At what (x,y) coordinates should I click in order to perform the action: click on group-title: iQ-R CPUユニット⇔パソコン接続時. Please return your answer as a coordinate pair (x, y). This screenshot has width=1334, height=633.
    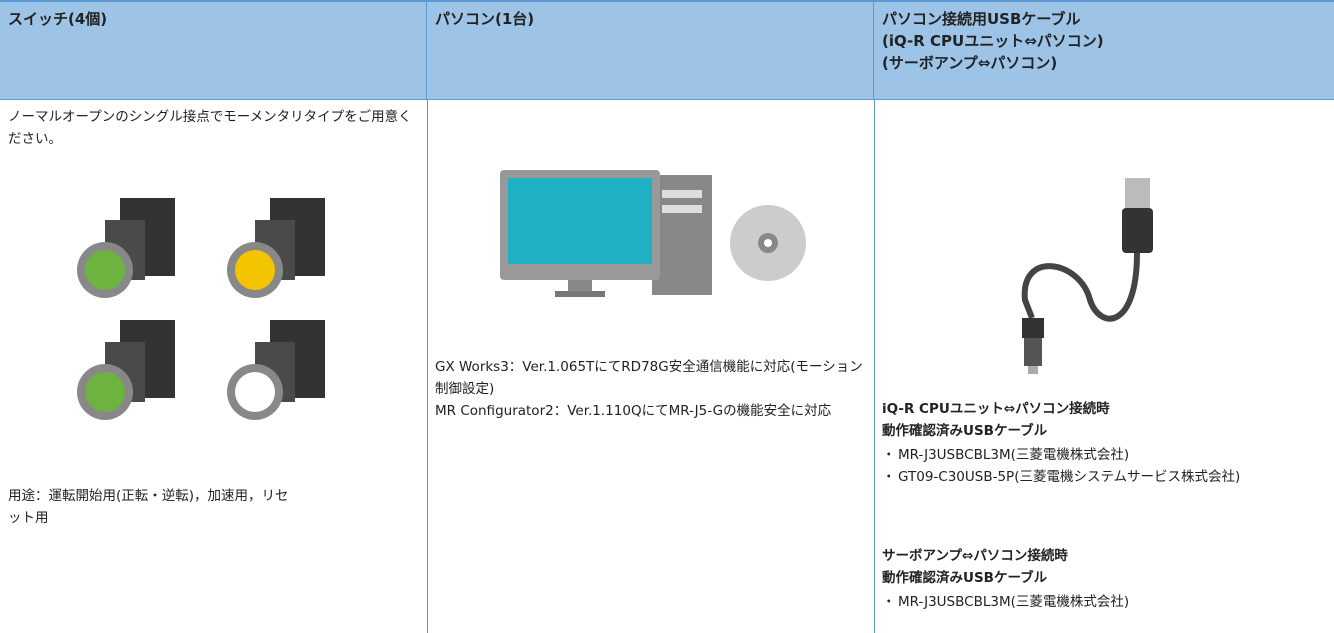
    Looking at the image, I should click on (996, 409).